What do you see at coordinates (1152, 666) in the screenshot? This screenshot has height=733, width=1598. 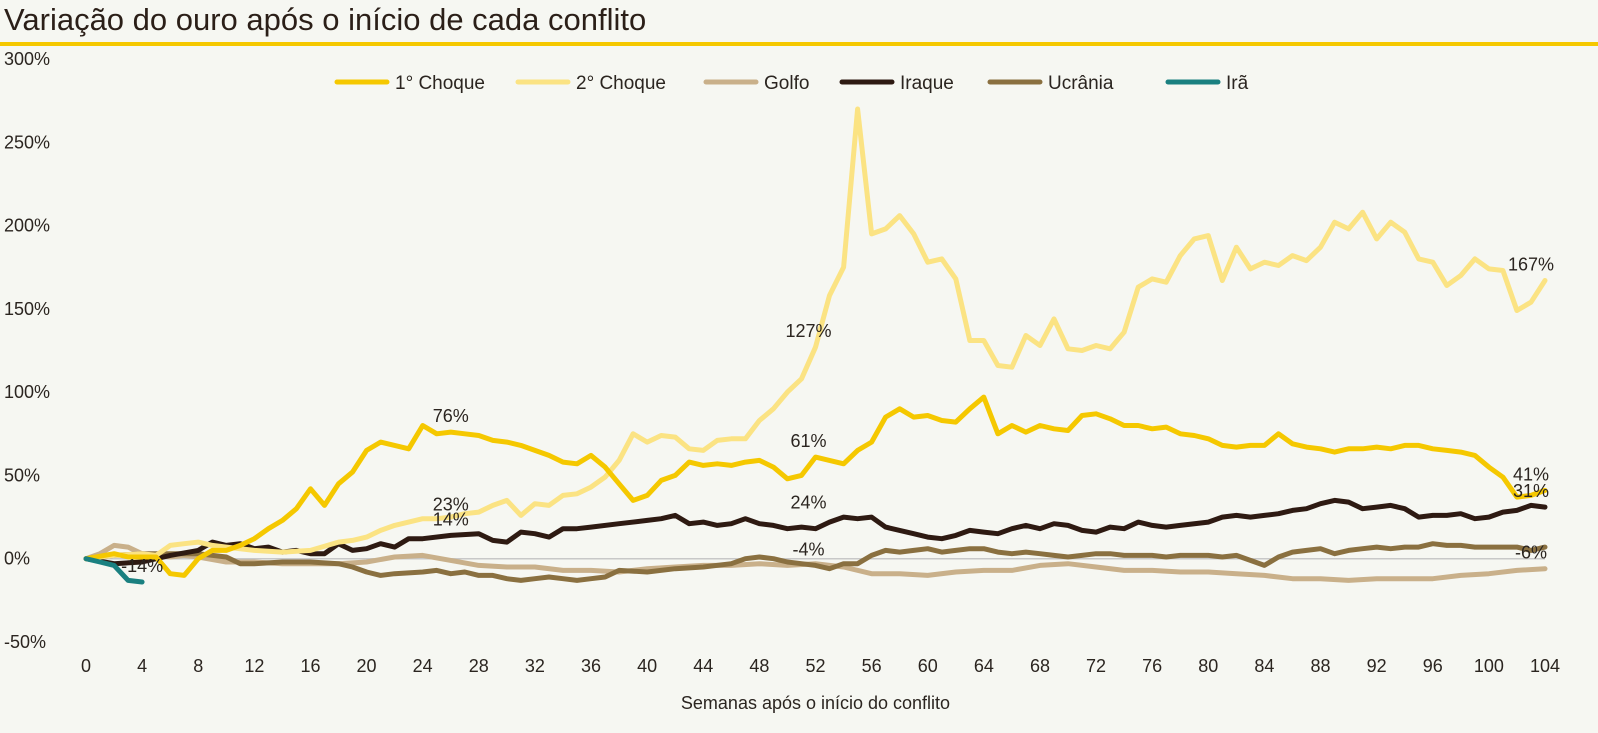 I see `x-tick-label: 76` at bounding box center [1152, 666].